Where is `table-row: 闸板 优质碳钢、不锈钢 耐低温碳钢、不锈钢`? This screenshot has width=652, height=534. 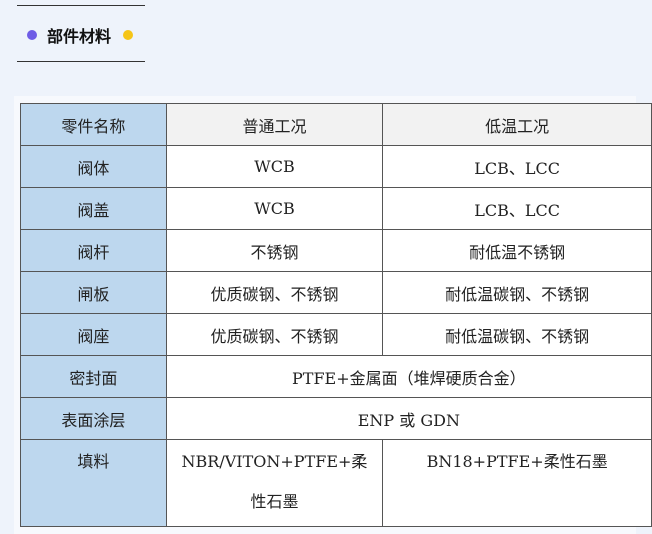
table-row: 闸板 优质碳钢、不锈钢 耐低温碳钢、不锈钢 is located at coordinates (336, 292).